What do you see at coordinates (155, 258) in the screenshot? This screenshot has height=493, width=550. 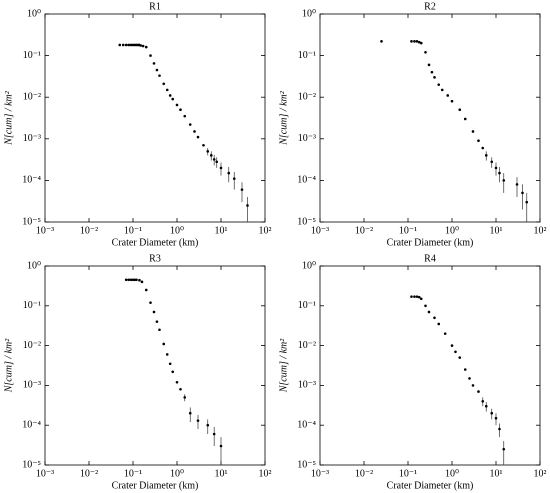 I see `panel-title: R3` at bounding box center [155, 258].